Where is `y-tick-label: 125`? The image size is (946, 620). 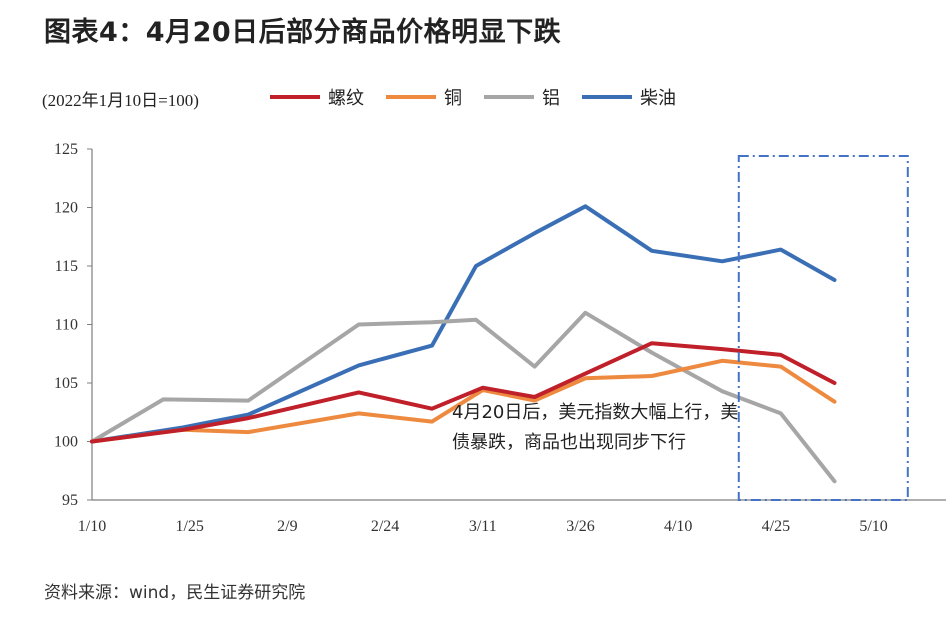
y-tick-label: 125 is located at coordinates (66, 149).